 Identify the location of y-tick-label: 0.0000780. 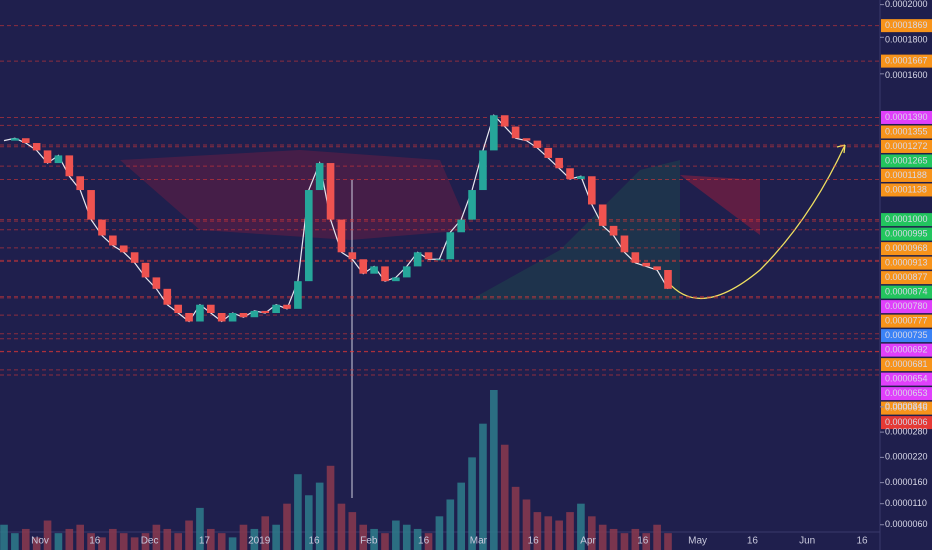
(906, 306).